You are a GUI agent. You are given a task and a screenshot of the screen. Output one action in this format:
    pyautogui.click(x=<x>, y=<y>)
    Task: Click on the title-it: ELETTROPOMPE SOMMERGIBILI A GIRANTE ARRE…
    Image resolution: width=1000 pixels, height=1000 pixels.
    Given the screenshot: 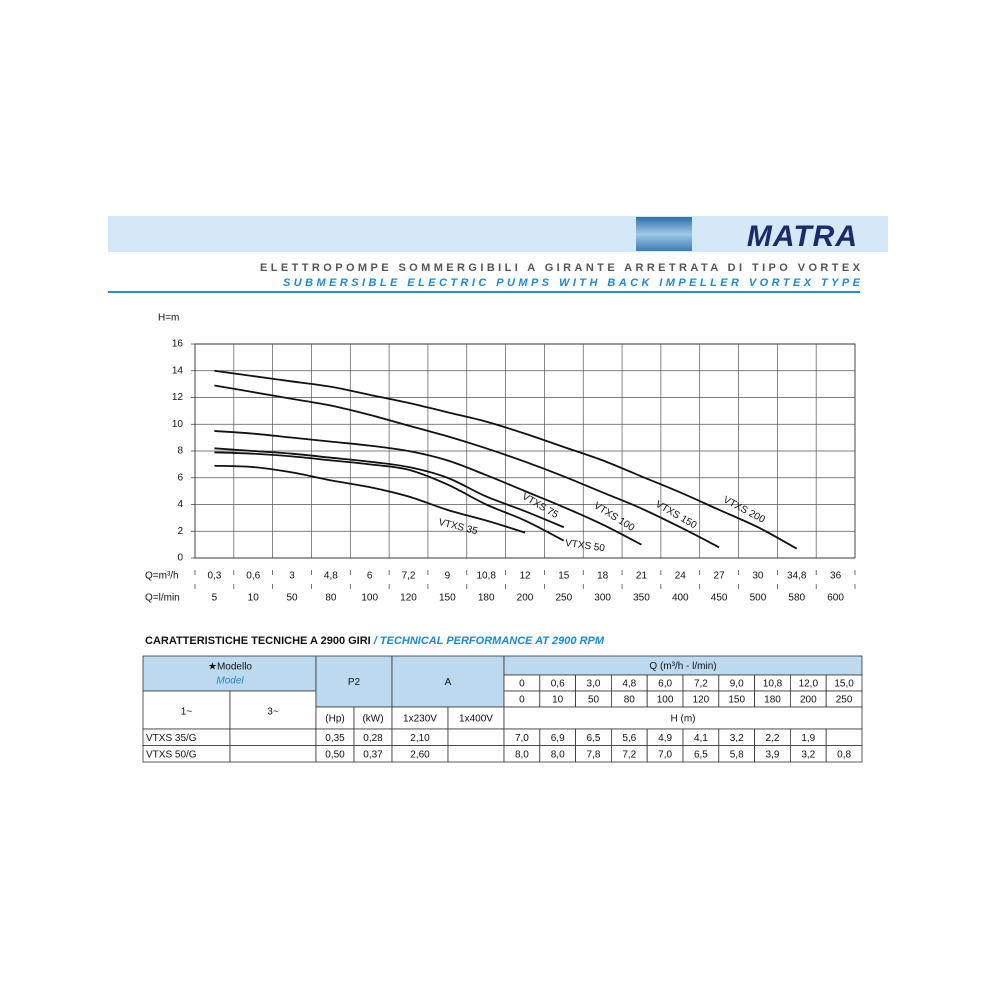 What is the action you would take?
    pyautogui.click(x=560, y=268)
    